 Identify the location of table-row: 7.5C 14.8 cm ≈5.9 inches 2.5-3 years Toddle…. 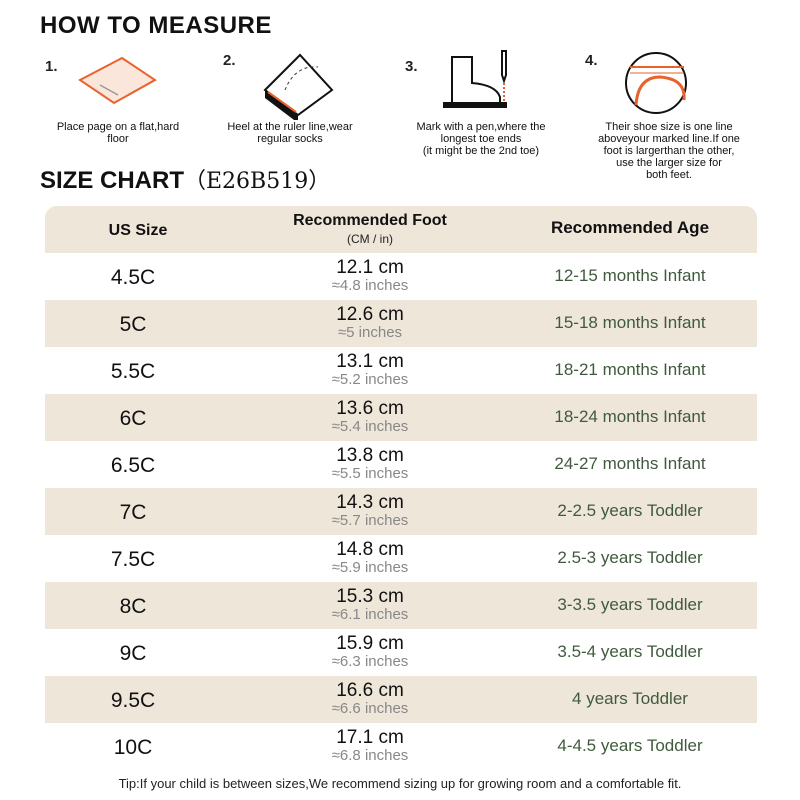
(401, 558).